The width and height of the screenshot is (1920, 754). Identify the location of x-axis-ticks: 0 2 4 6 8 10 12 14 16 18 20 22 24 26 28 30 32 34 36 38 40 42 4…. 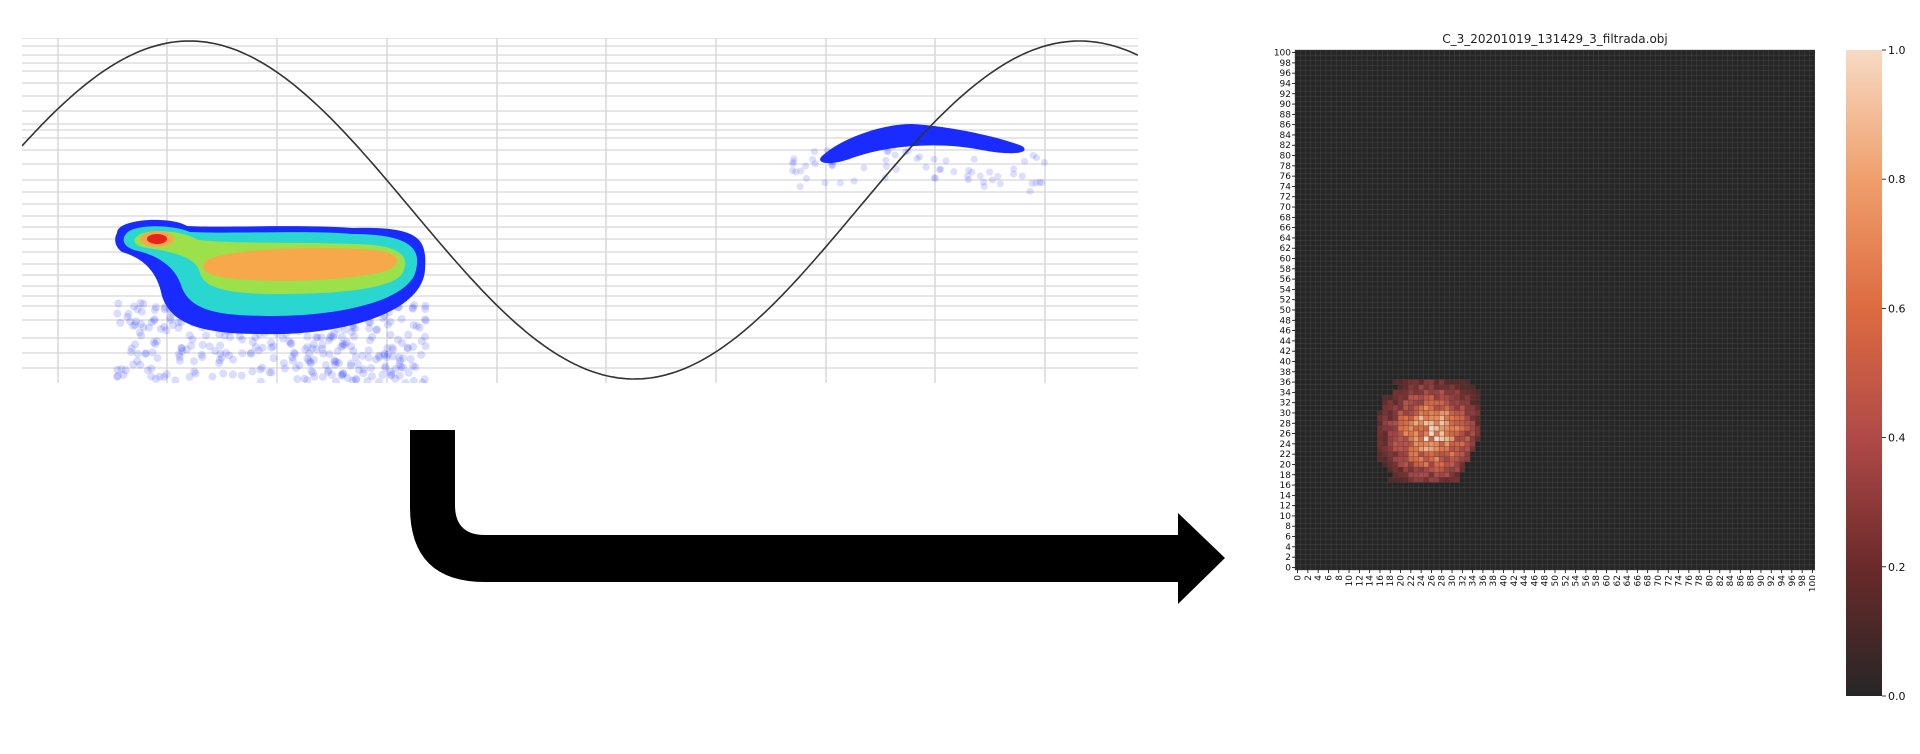
(1554, 581).